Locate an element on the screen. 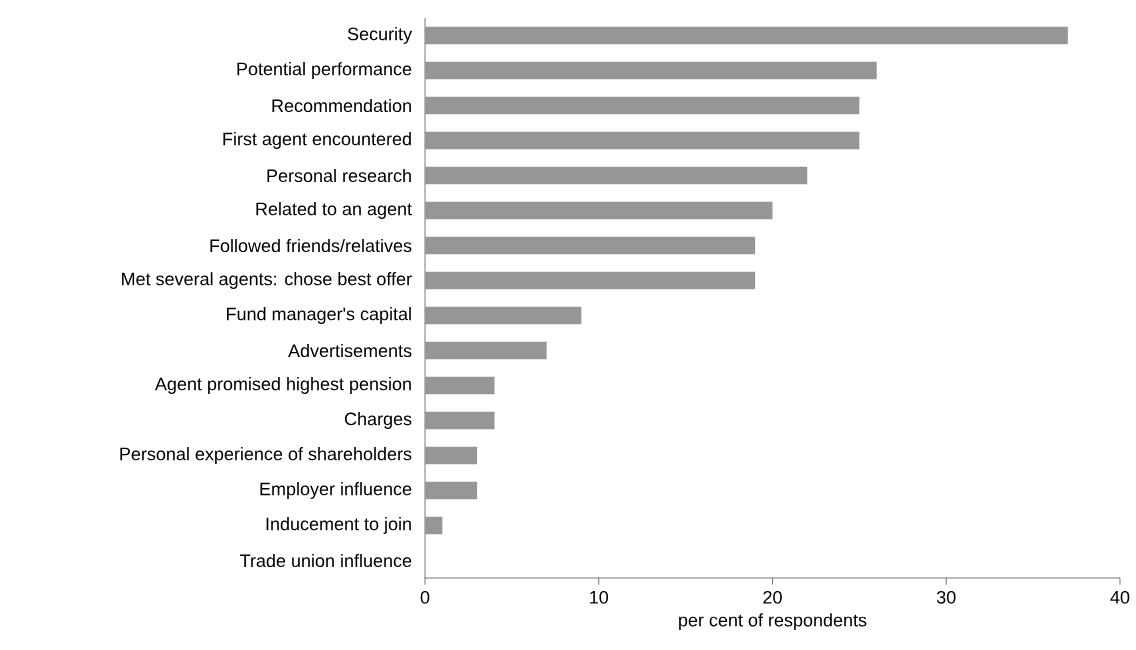 This screenshot has height=650, width=1136. y-tick-label: Agent promised highest pension is located at coordinates (282, 385).